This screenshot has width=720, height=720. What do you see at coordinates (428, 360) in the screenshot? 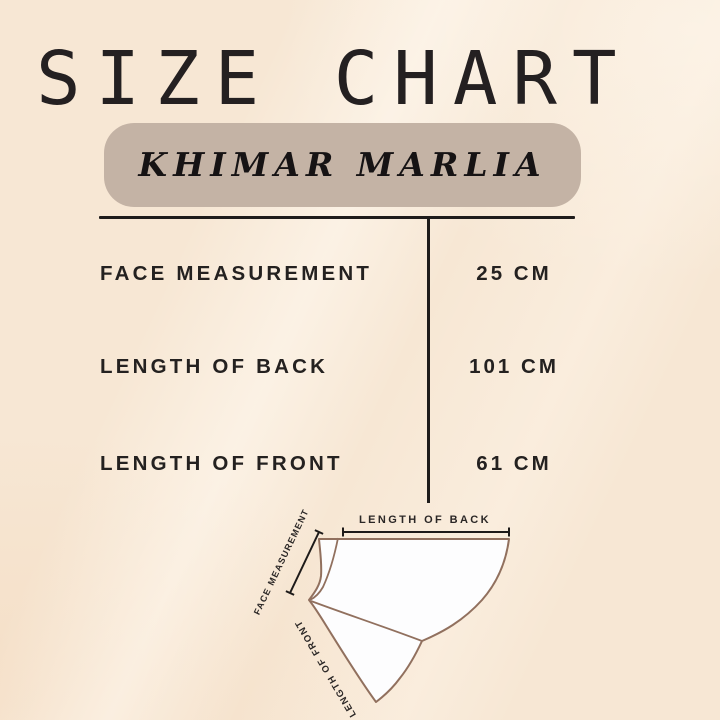
I see `table-column-divider` at bounding box center [428, 360].